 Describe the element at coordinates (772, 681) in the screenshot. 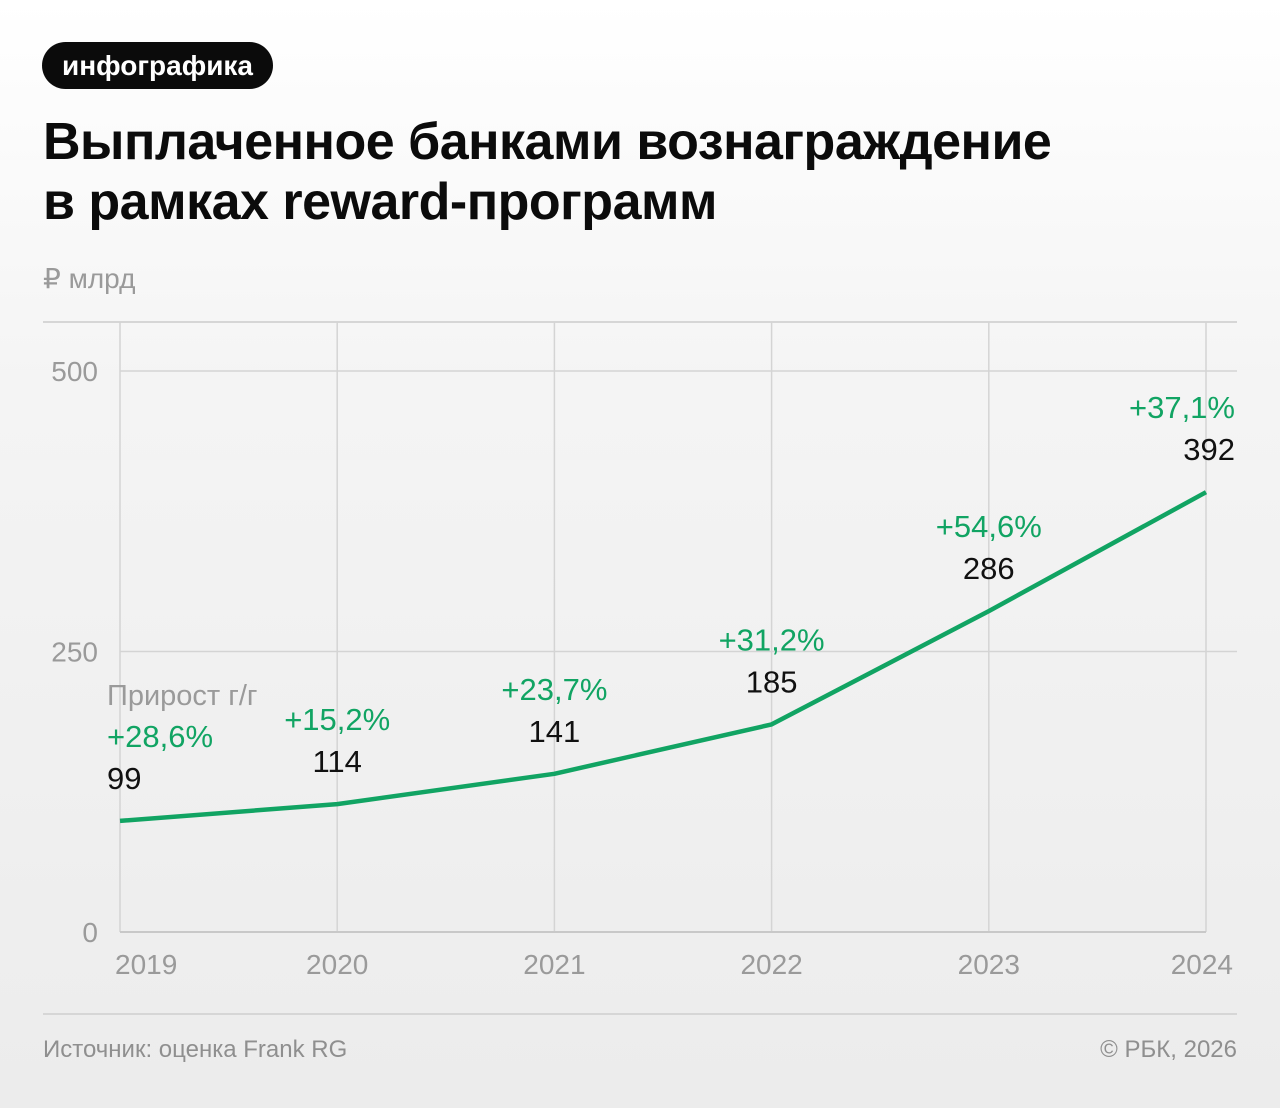

I see `data-label: 185` at that location.